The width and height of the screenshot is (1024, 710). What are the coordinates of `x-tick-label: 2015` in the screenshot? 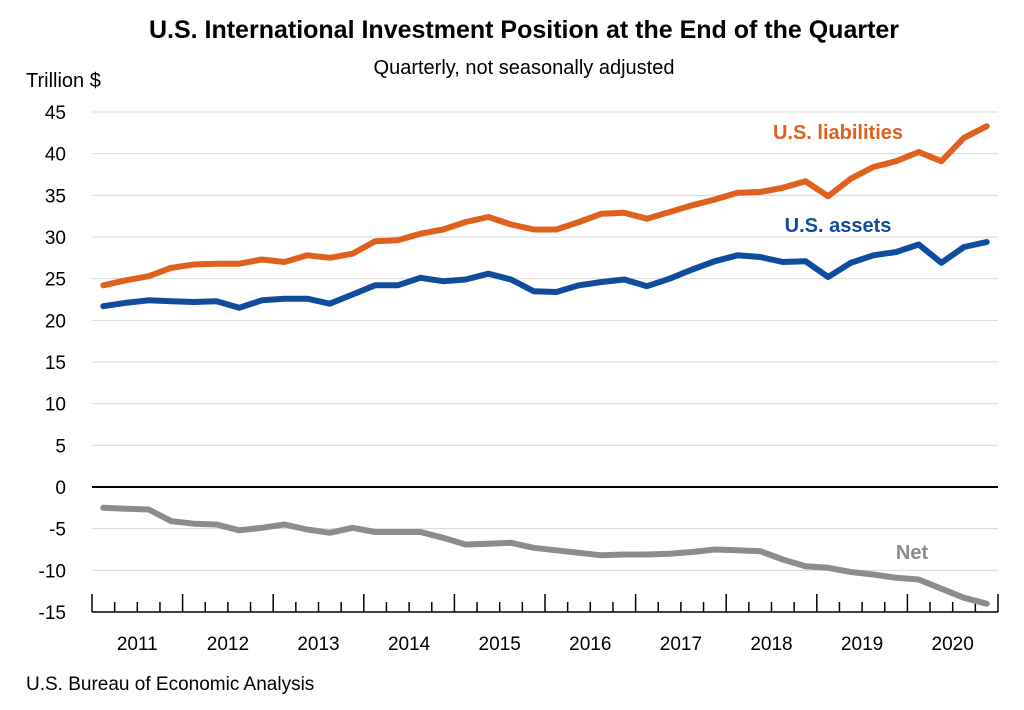 It's located at (500, 644).